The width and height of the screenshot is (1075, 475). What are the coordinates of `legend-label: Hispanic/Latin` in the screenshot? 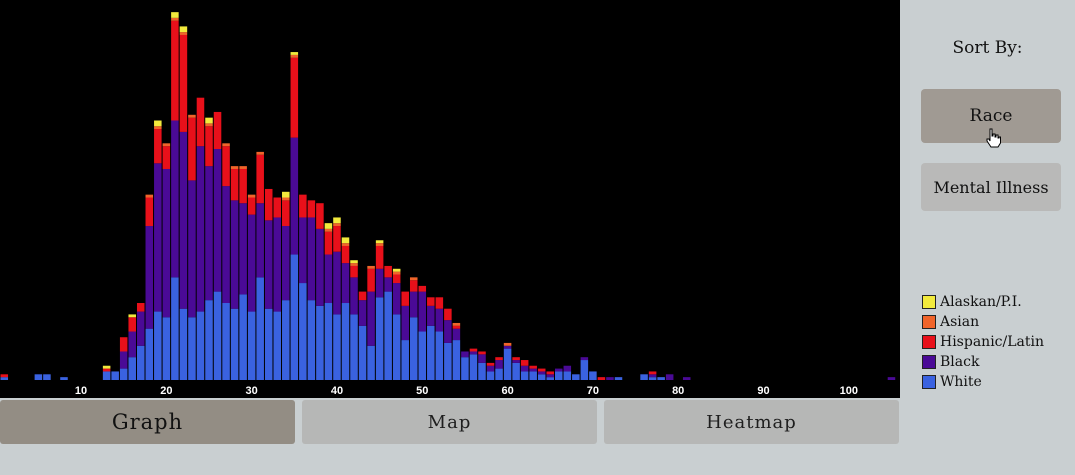 It's located at (992, 342).